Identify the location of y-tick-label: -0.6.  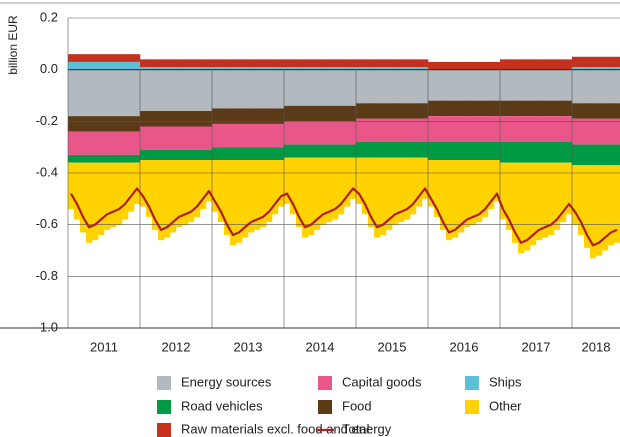
(47, 223).